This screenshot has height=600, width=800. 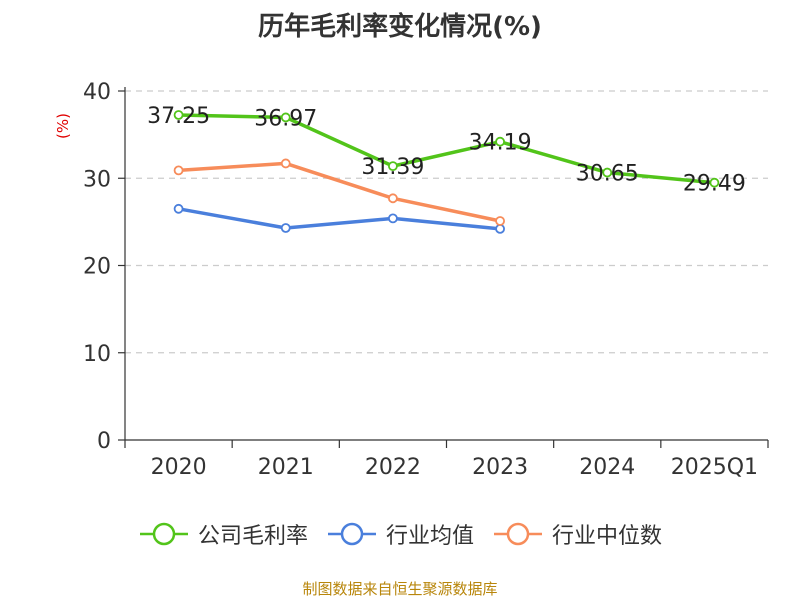 I want to click on x-tick-label: 2025Q1, so click(x=714, y=467).